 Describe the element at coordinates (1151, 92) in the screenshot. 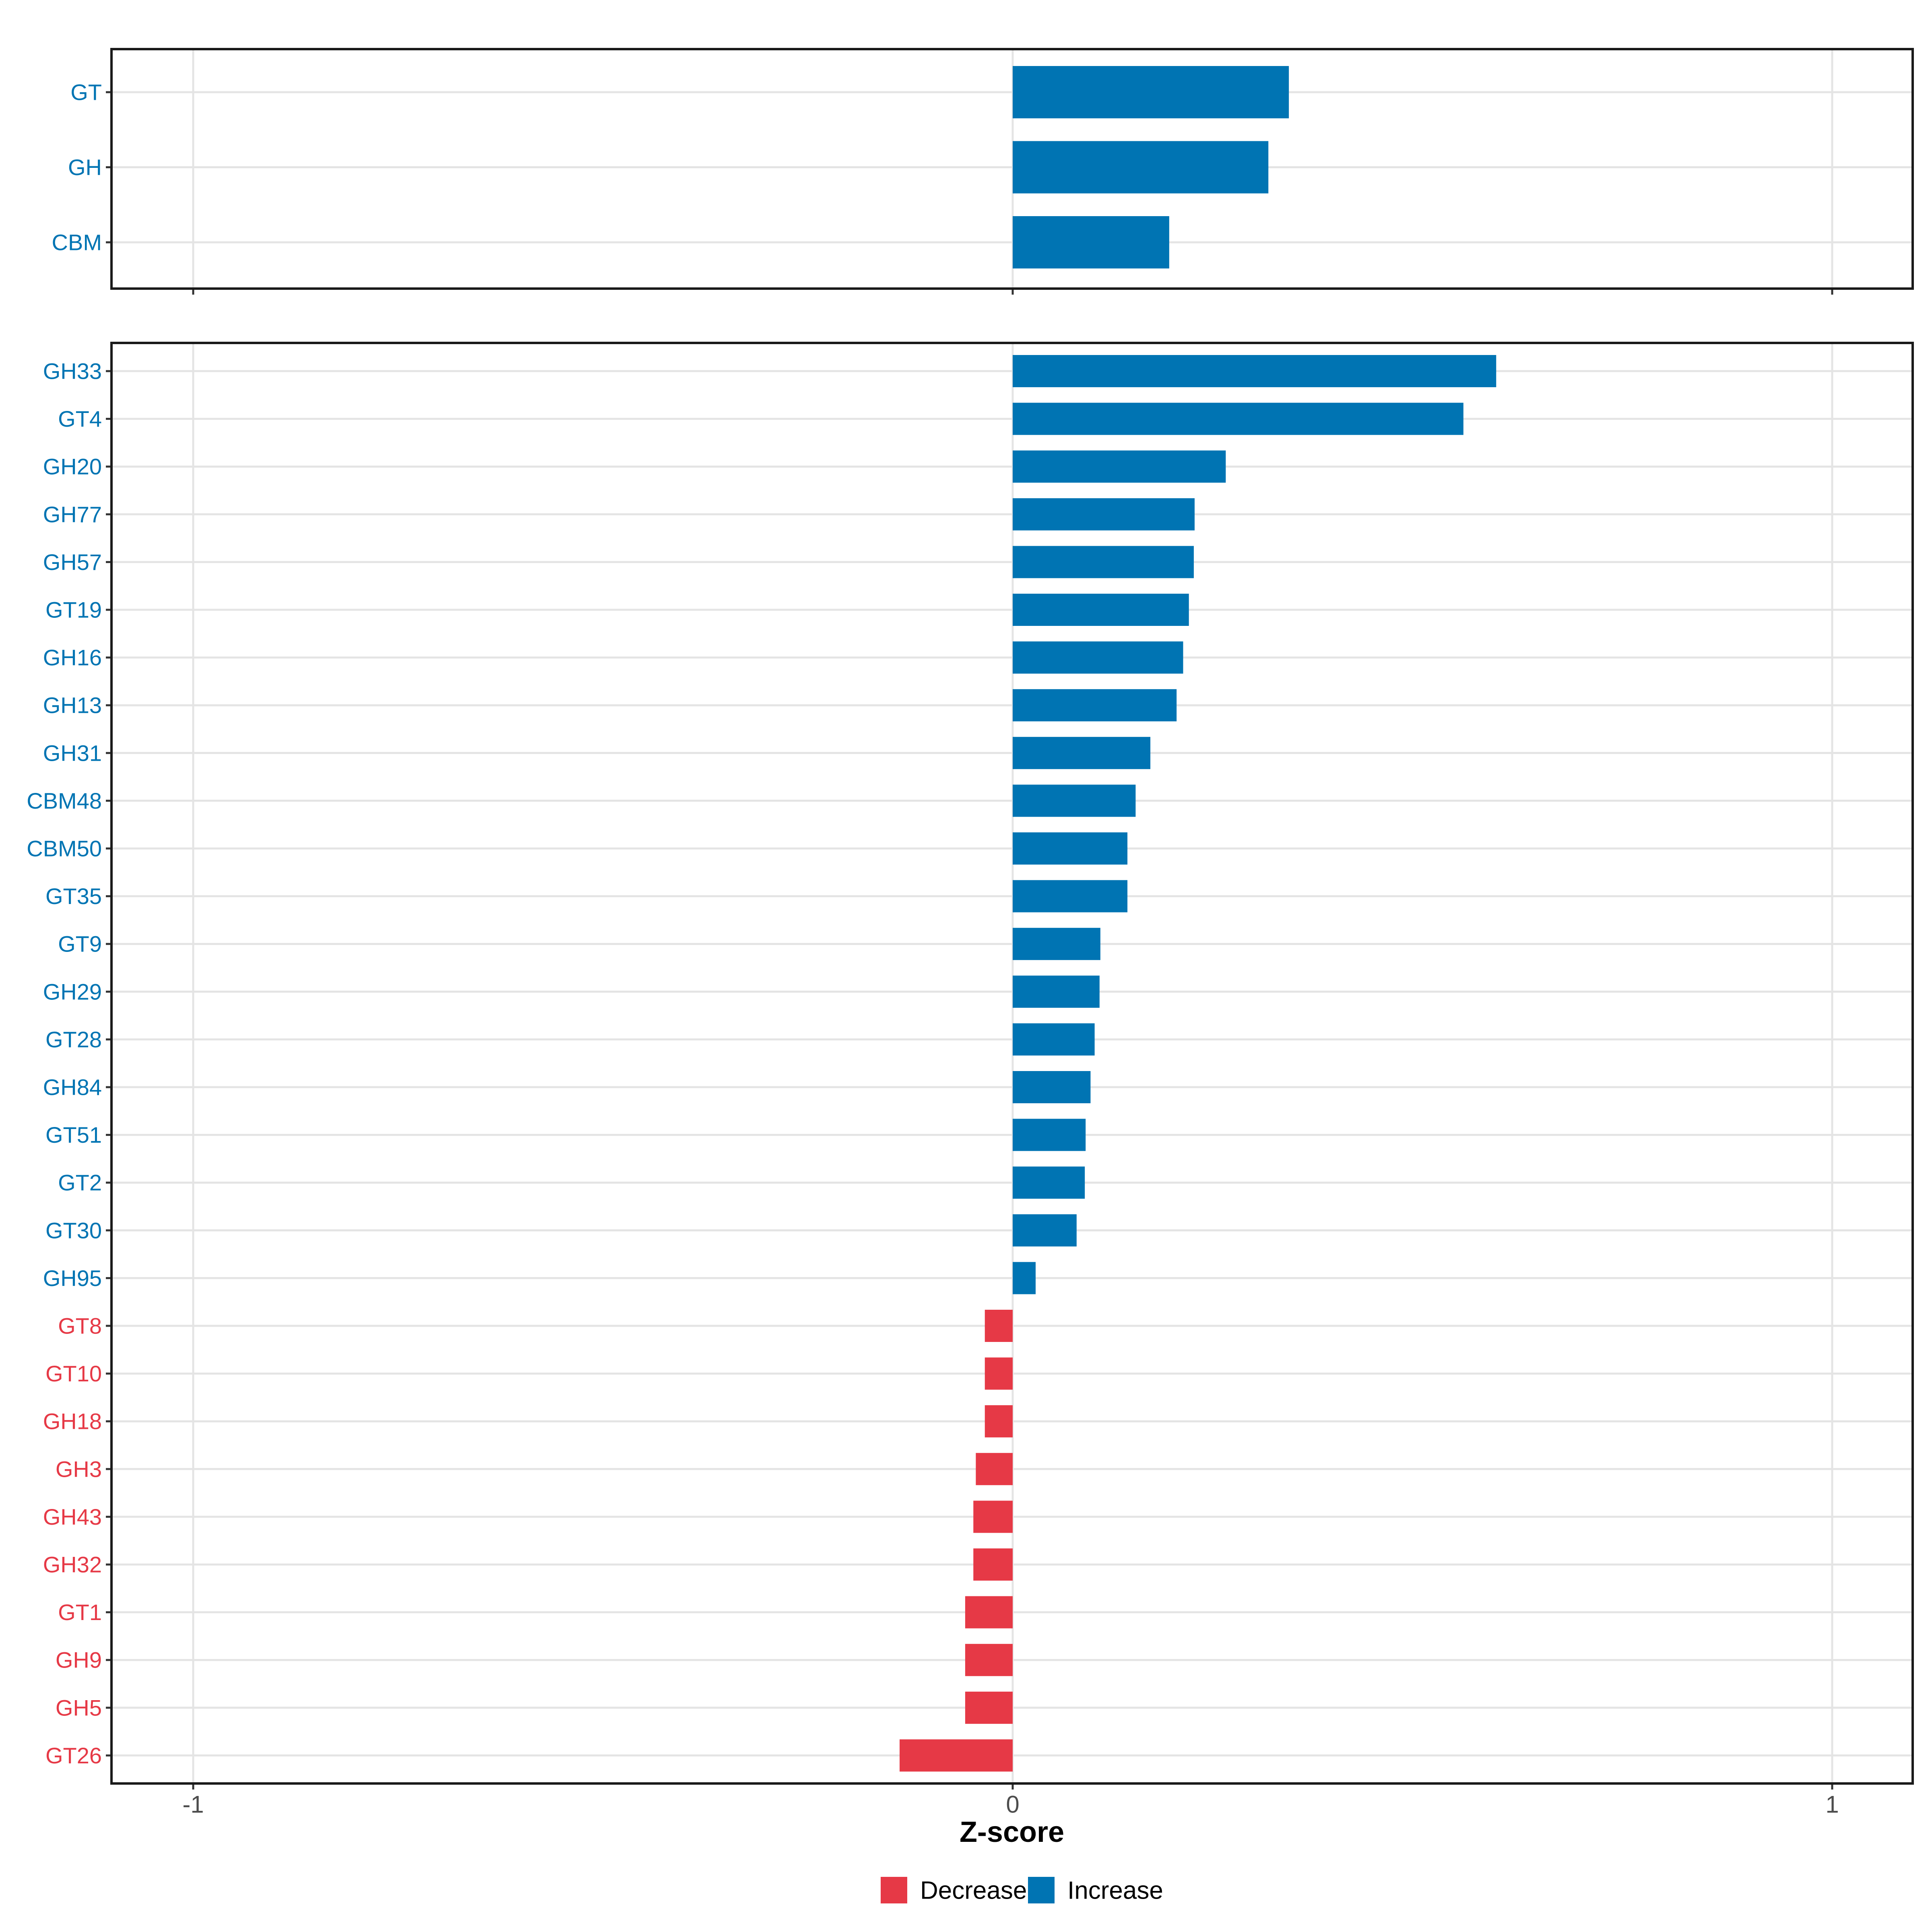

I see `bar-GT` at that location.